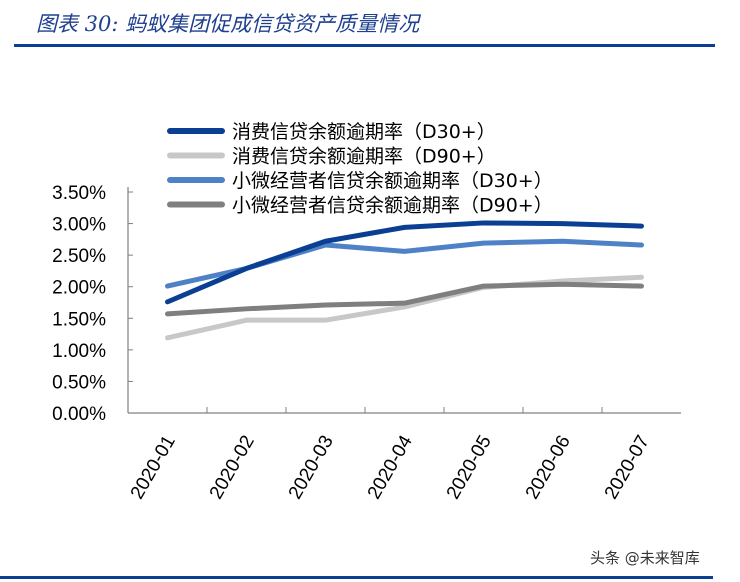 This screenshot has width=740, height=582. Describe the element at coordinates (79, 351) in the screenshot. I see `y-tick-label: 1.00%` at that location.